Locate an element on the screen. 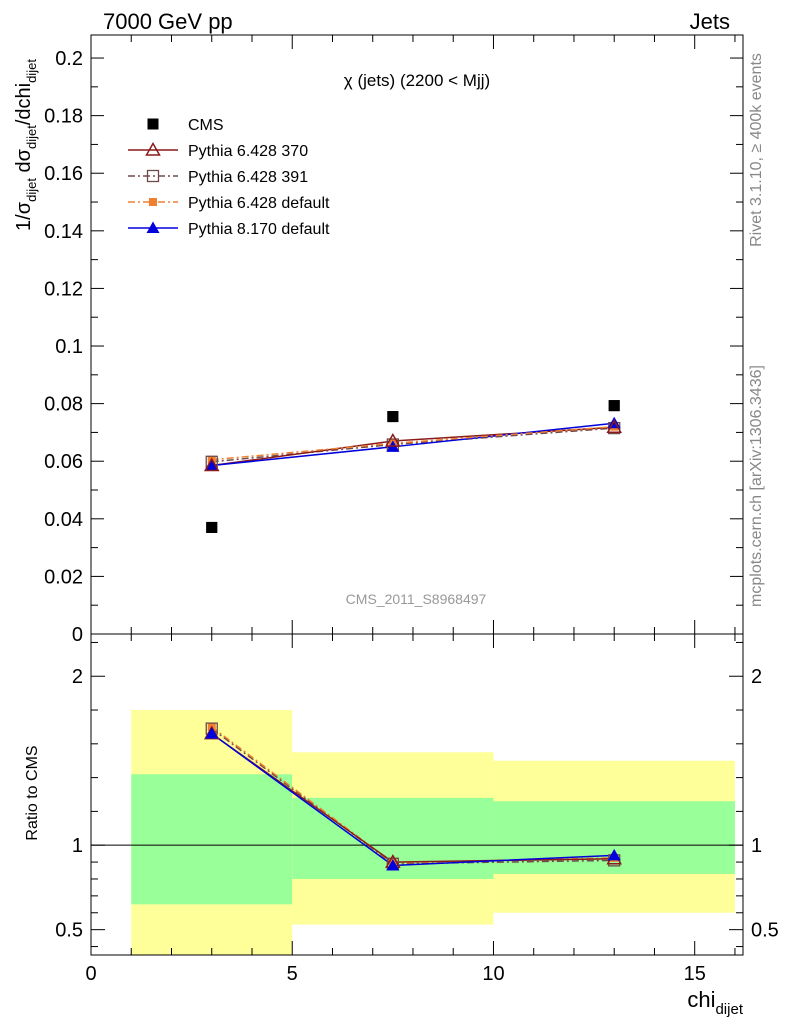  mcplots-label: mcplots.cern.ch [arXiv:1306.3436] is located at coordinates (756, 486).